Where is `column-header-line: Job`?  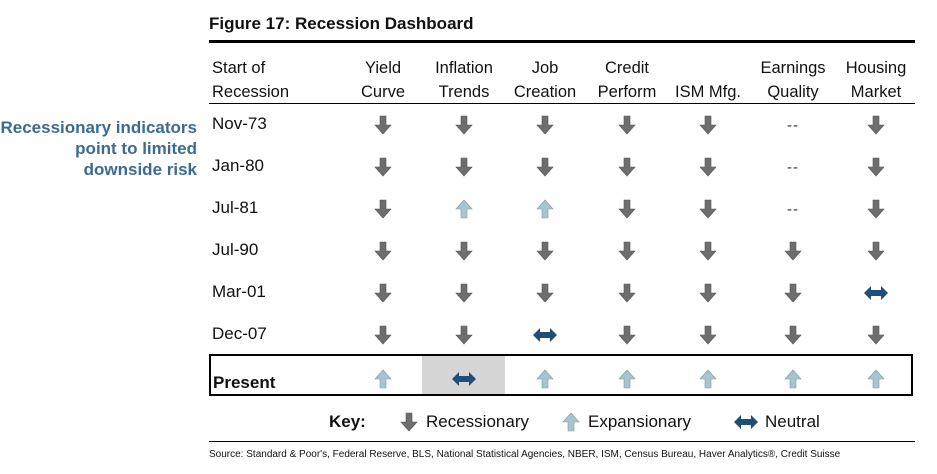
column-header-line: Job is located at coordinates (545, 68).